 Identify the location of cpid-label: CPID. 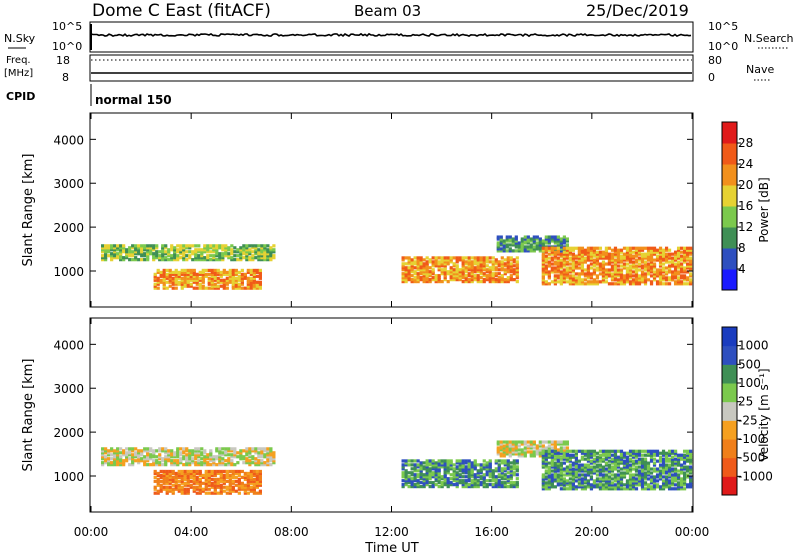
(20, 96).